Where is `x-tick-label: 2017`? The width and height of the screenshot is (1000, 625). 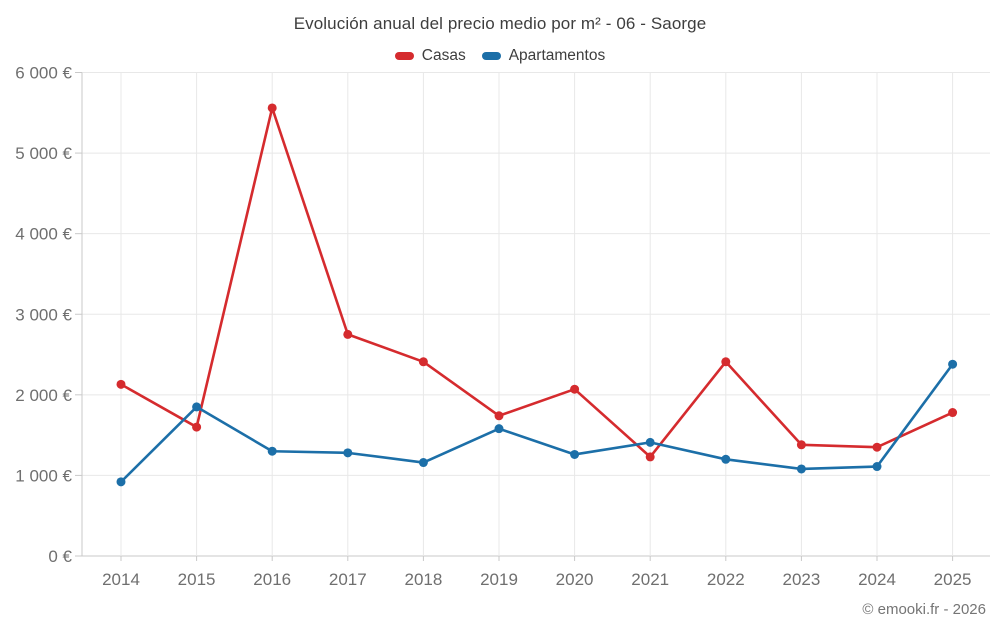 x-tick-label: 2017 is located at coordinates (348, 579).